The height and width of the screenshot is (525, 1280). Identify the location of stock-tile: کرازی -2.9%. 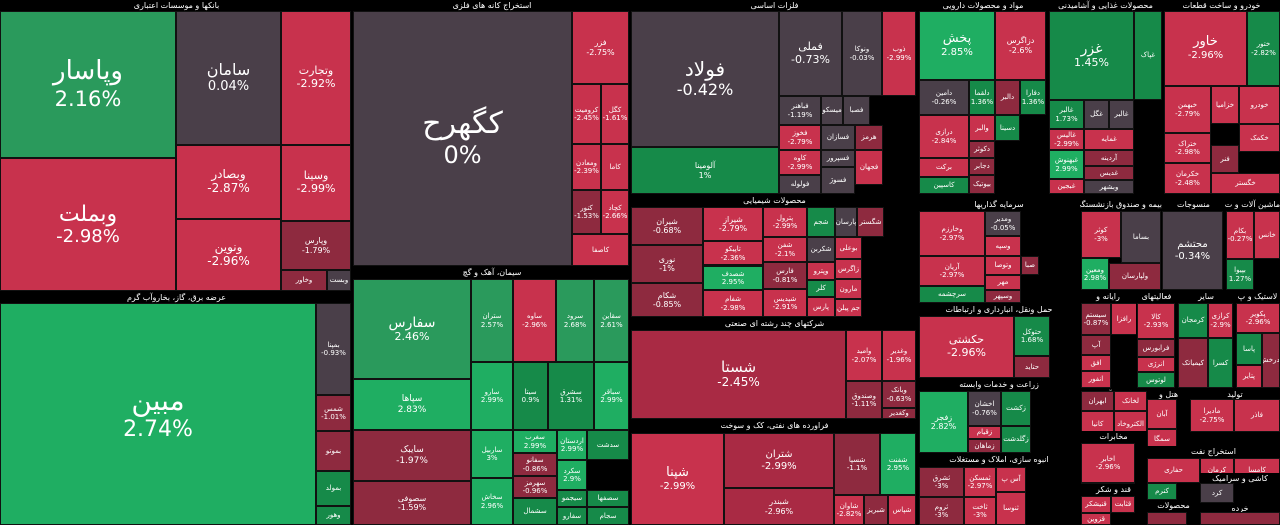
(1220, 320).